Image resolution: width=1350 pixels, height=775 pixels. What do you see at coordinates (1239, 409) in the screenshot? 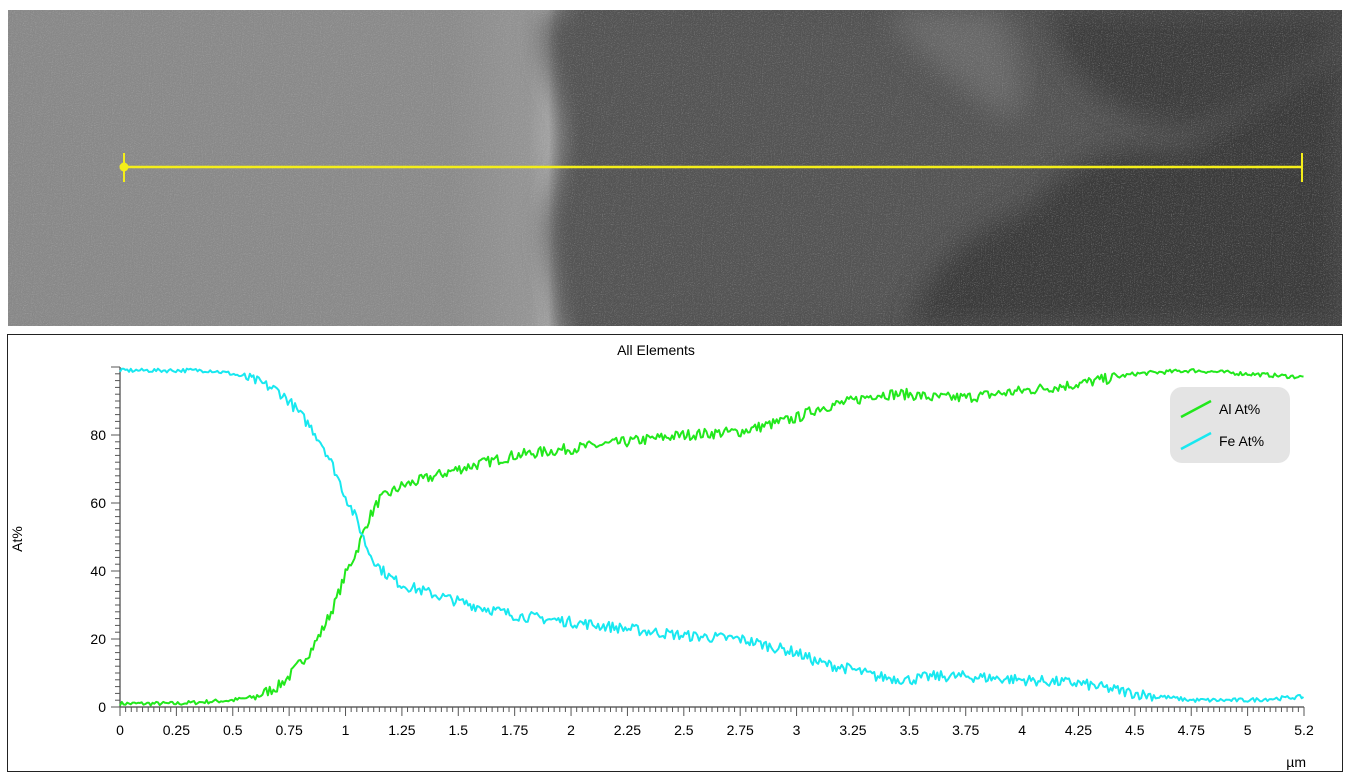
I see `legend-label: Al At%` at bounding box center [1239, 409].